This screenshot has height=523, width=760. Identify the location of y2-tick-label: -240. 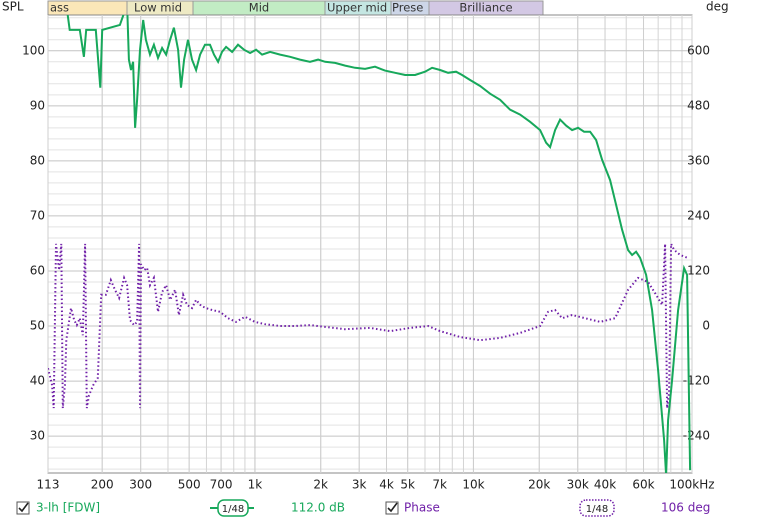
(696, 436).